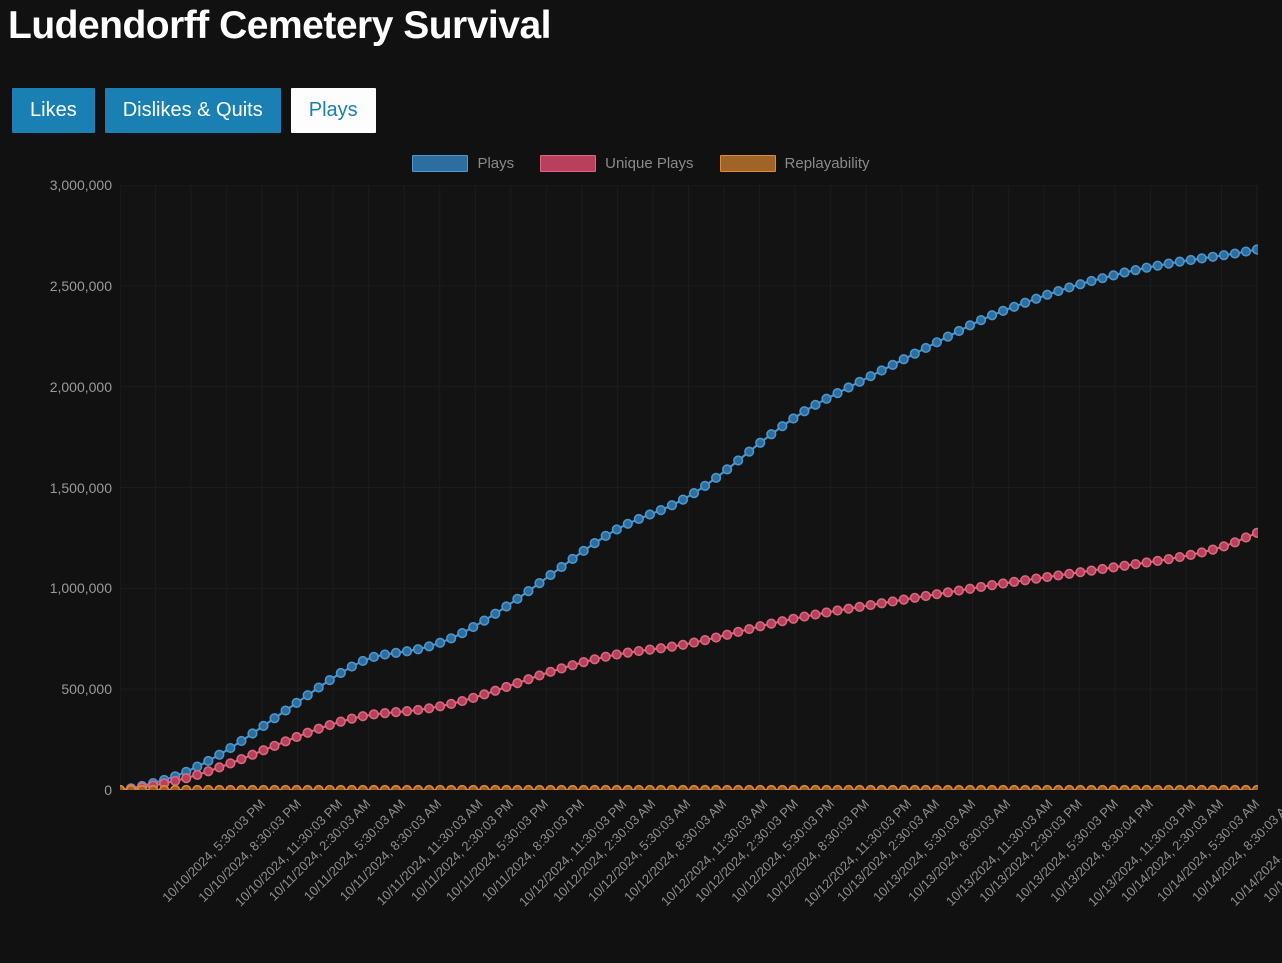 The height and width of the screenshot is (963, 1282). I want to click on legend-label: Unique Plays, so click(649, 163).